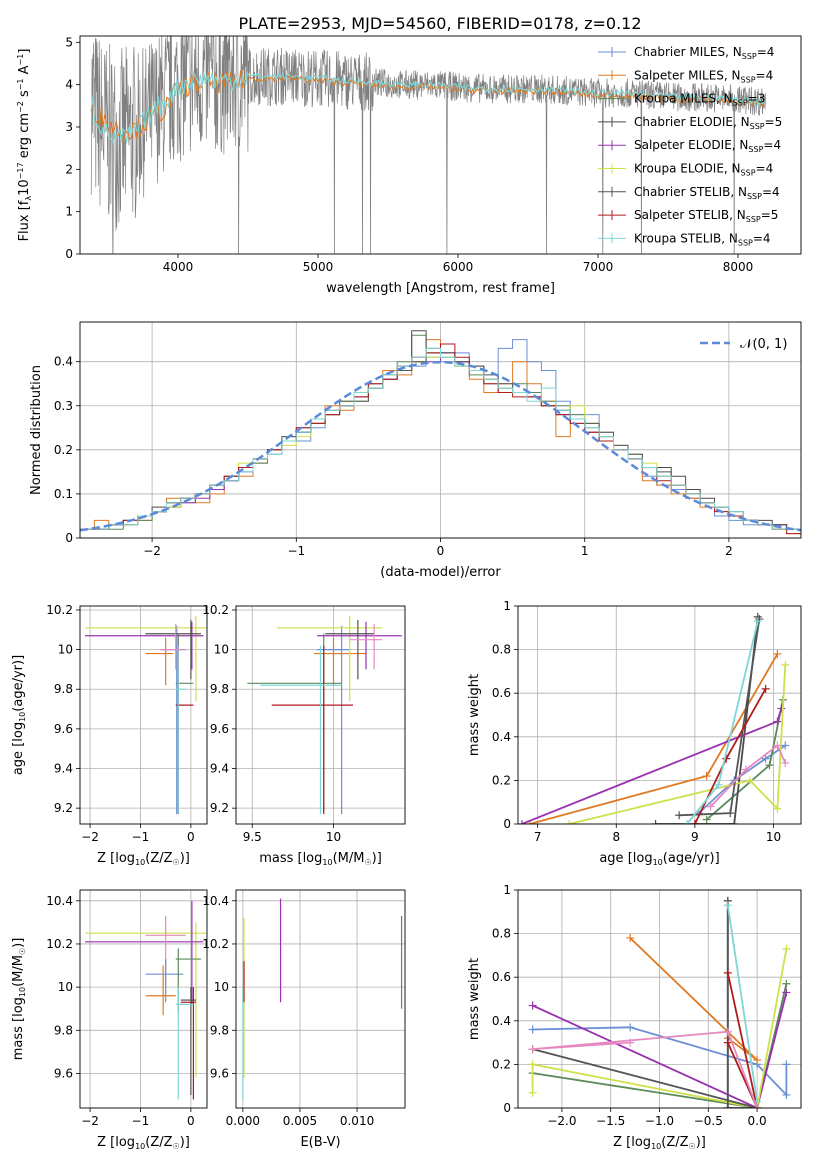 This screenshot has width=819, height=1170. I want to click on x-tick-label: 0.0, so click(757, 1121).